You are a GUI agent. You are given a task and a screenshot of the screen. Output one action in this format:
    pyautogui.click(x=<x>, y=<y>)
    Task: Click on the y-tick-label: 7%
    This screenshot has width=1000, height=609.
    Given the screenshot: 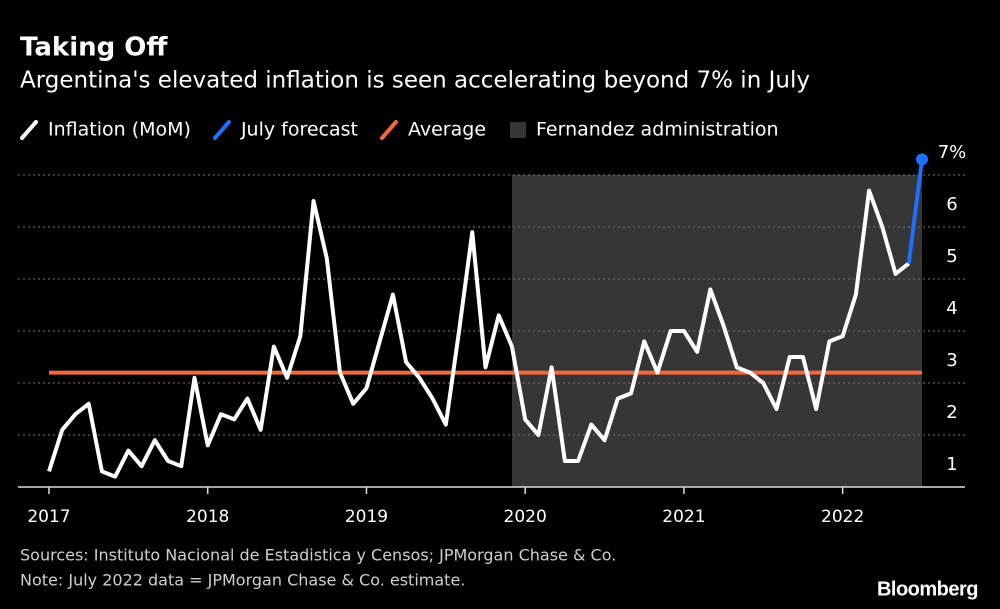 What is the action you would take?
    pyautogui.click(x=952, y=152)
    